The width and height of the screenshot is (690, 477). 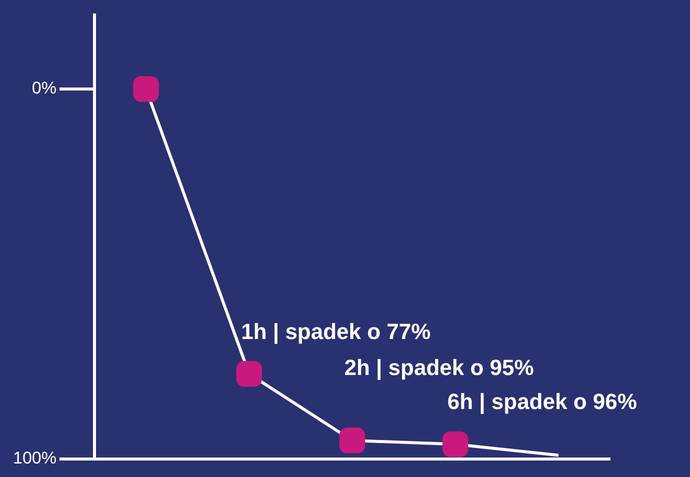 I want to click on data-label: 1h | spadek o 77%, so click(x=336, y=331).